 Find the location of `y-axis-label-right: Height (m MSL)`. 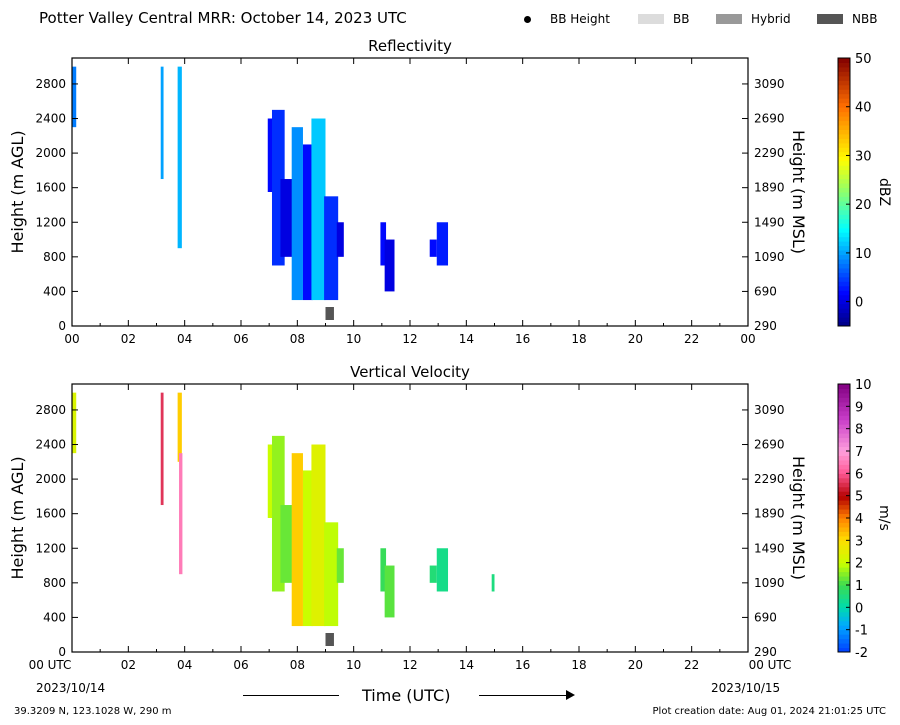

y-axis-label-right: Height (m MSL) is located at coordinates (798, 192).